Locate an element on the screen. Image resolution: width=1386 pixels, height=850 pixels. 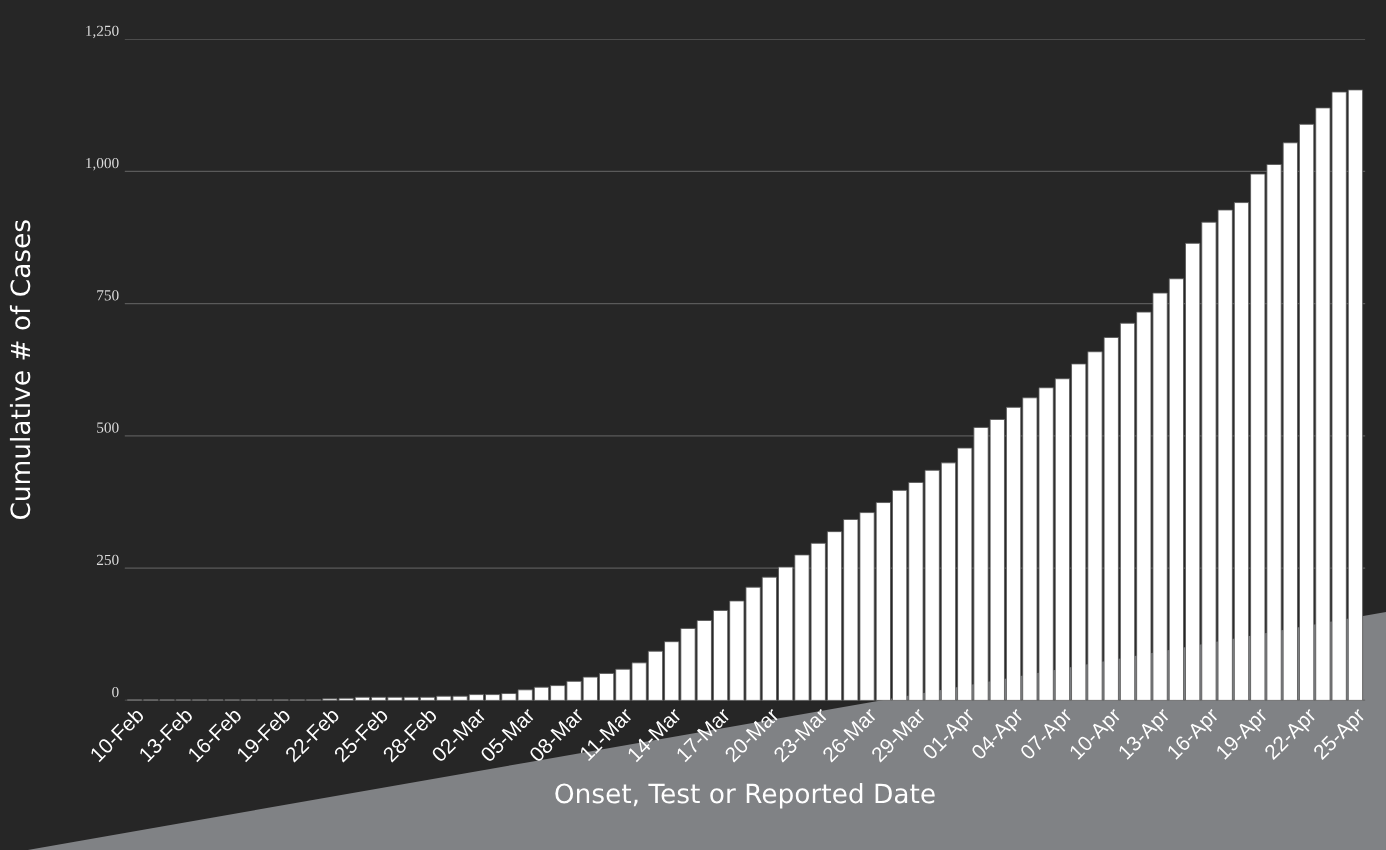
y-tick-label: 250 is located at coordinates (107, 560).